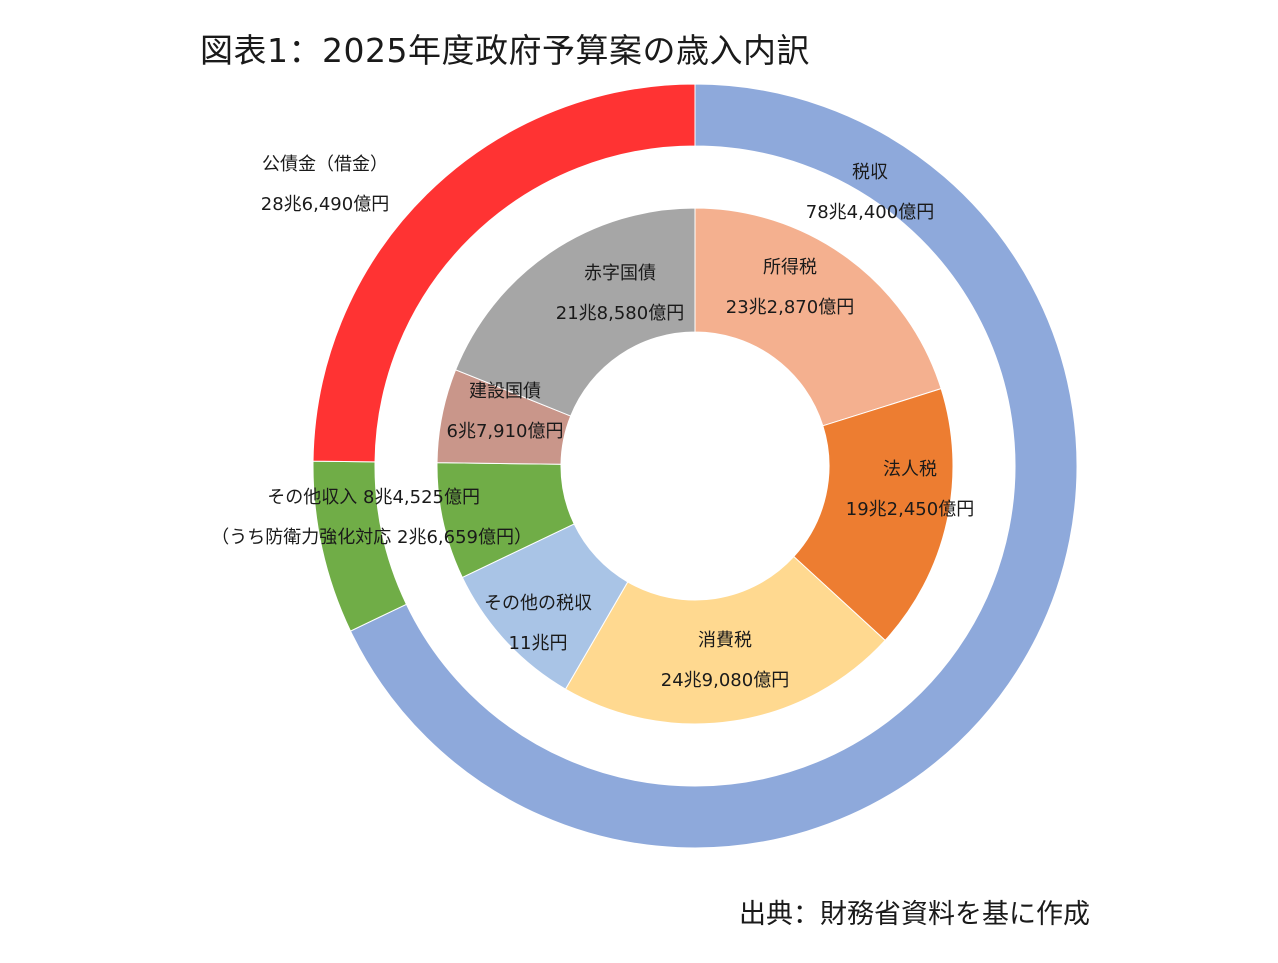 The width and height of the screenshot is (1278, 963). Describe the element at coordinates (505, 431) in the screenshot. I see `inner-label-5-value: 6兆7,910億円` at that location.